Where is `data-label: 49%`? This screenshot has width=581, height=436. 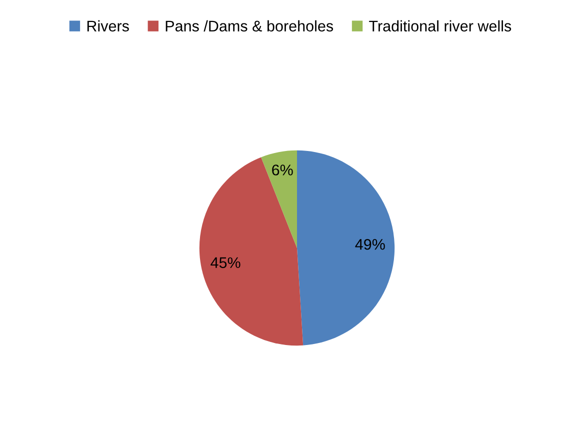
data-label: 49% is located at coordinates (370, 244).